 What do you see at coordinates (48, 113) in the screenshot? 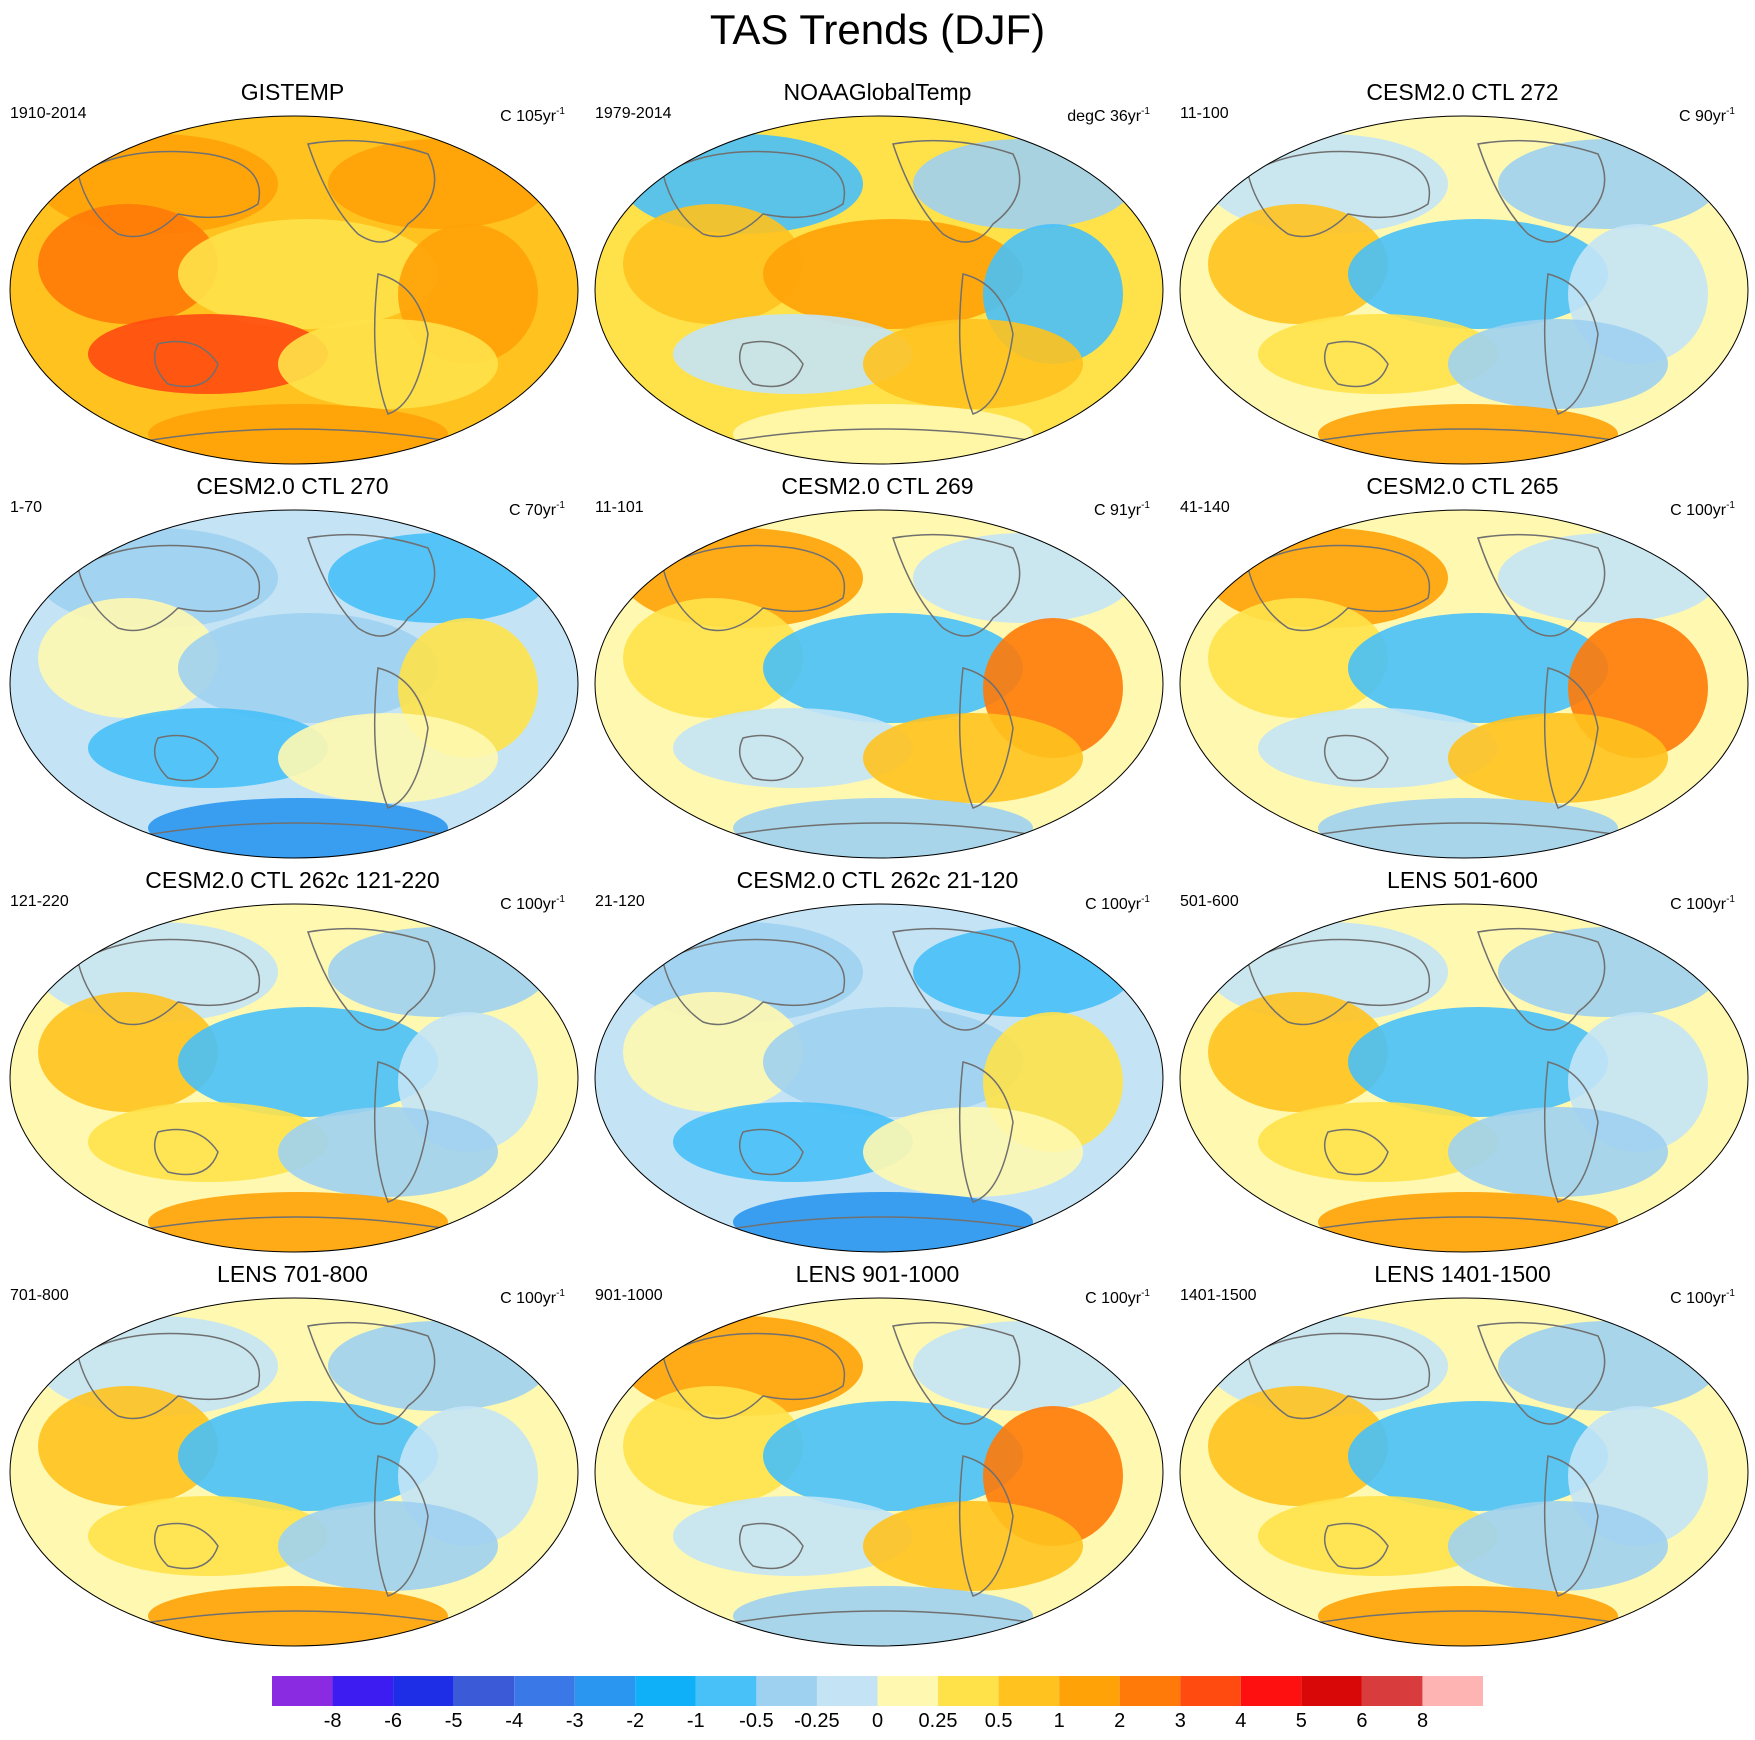
I see `panel-period-label: 1910-2014` at bounding box center [48, 113].